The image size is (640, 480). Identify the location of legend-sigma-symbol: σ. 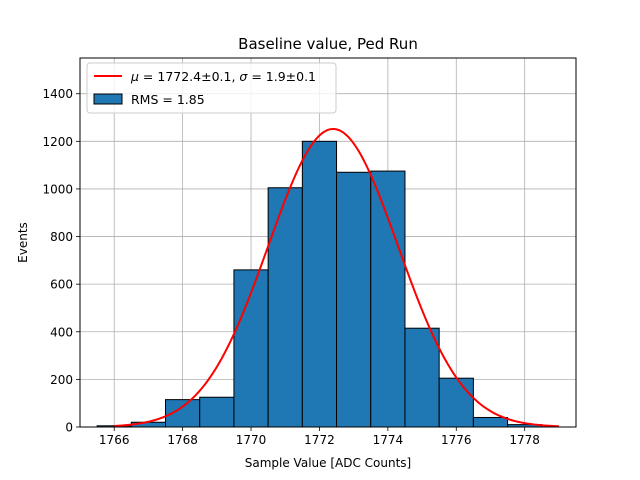
(243, 76).